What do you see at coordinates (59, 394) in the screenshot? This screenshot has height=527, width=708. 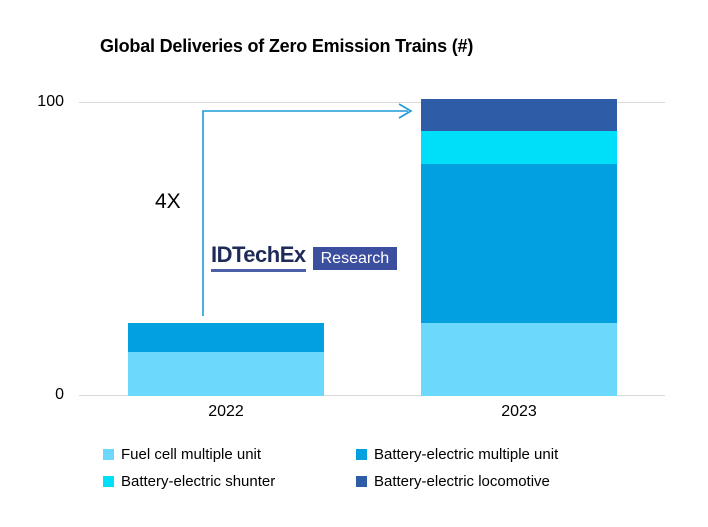 I see `y-axis-tick-0: 0` at bounding box center [59, 394].